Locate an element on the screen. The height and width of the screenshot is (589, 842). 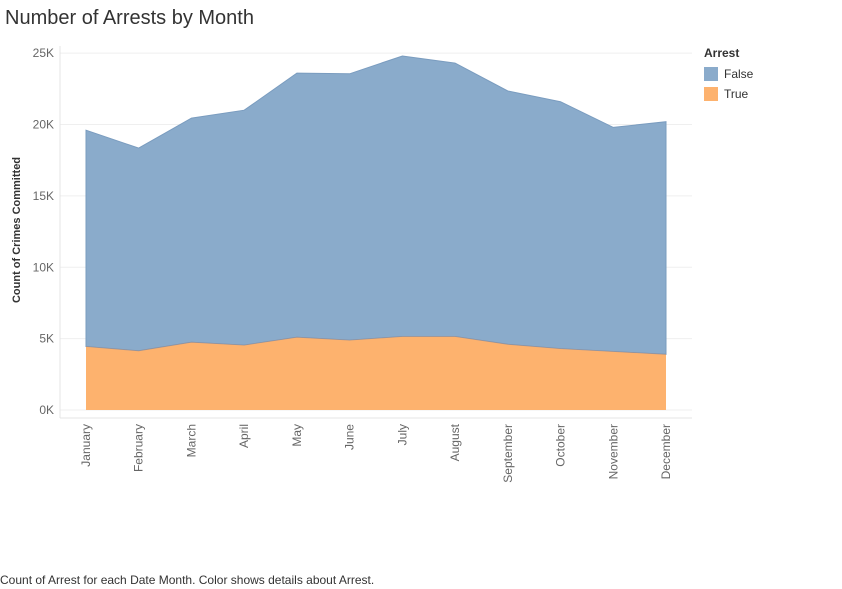
legend: Arrest False True is located at coordinates (728, 75).